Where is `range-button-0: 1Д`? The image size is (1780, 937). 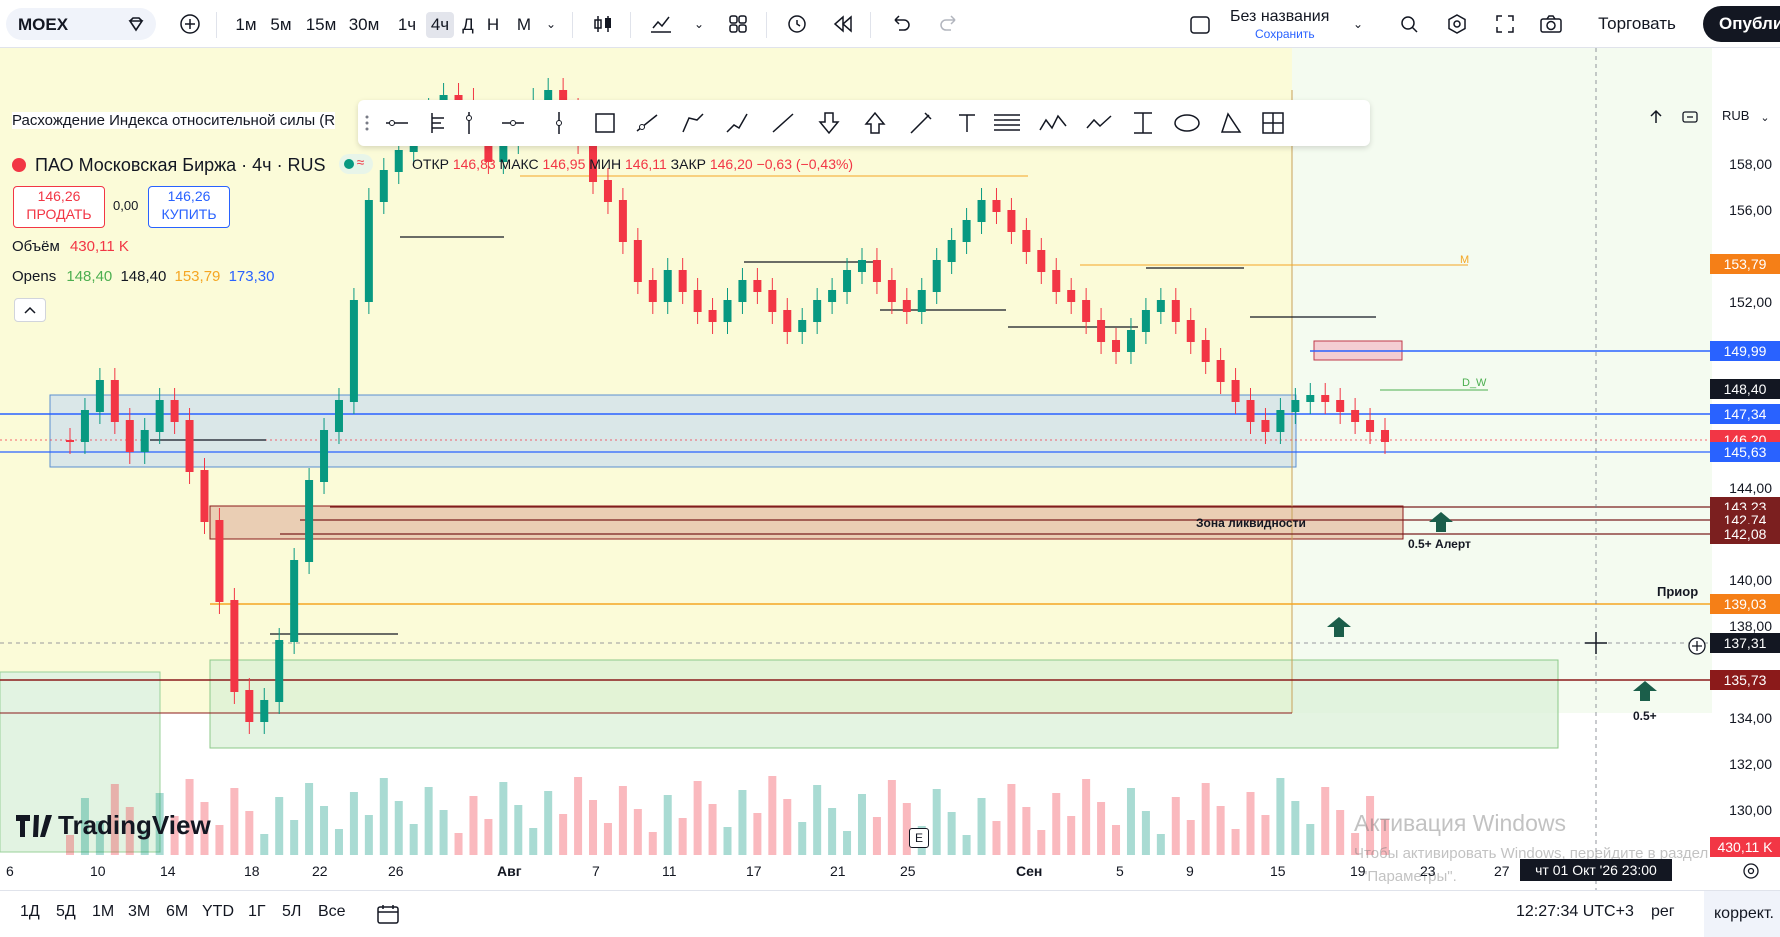 range-button-0: 1Д is located at coordinates (30, 911).